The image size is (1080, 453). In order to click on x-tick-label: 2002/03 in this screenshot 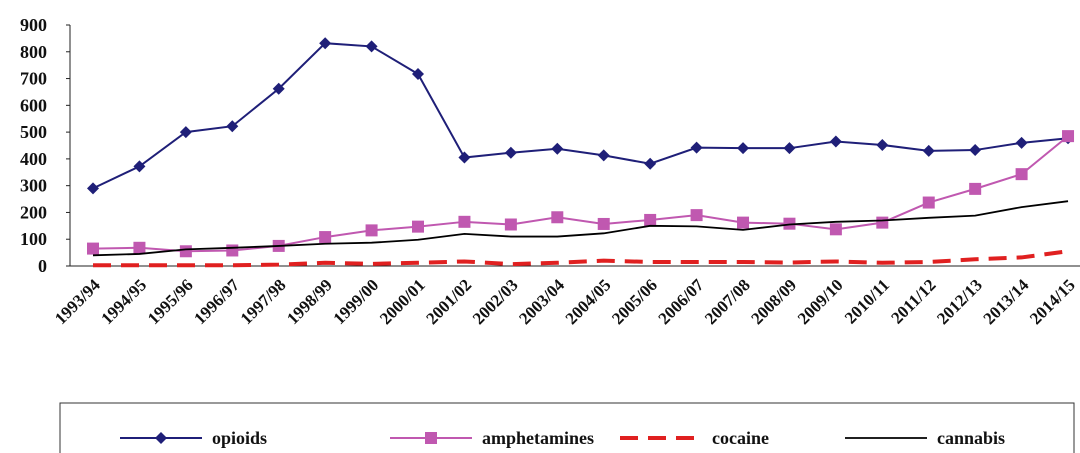, I will do `click(495, 301)`.